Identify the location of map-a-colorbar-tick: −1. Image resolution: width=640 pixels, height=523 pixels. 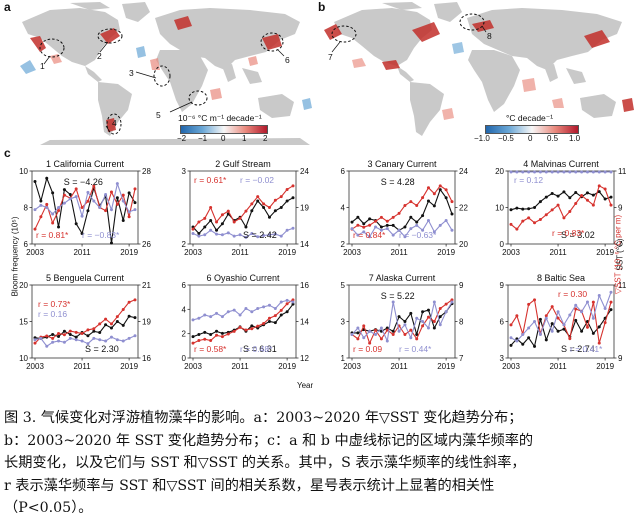
(203, 138).